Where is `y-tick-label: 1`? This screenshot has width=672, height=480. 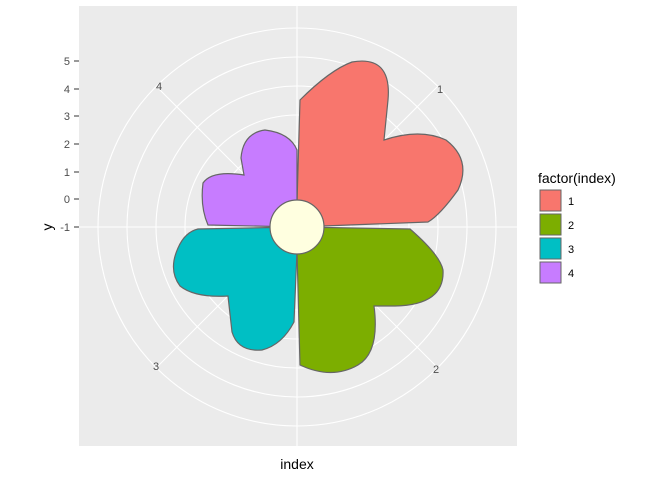
y-tick-label: 1 is located at coordinates (67, 173).